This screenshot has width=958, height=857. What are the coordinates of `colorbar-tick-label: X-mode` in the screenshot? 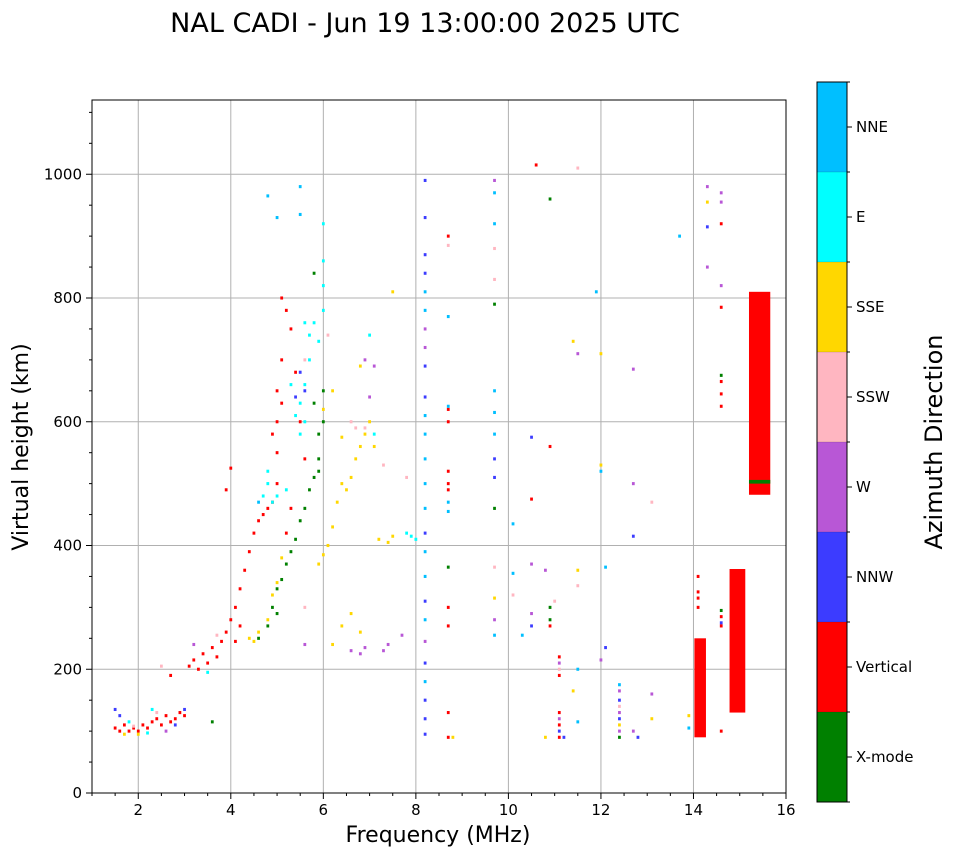 It's located at (884, 757).